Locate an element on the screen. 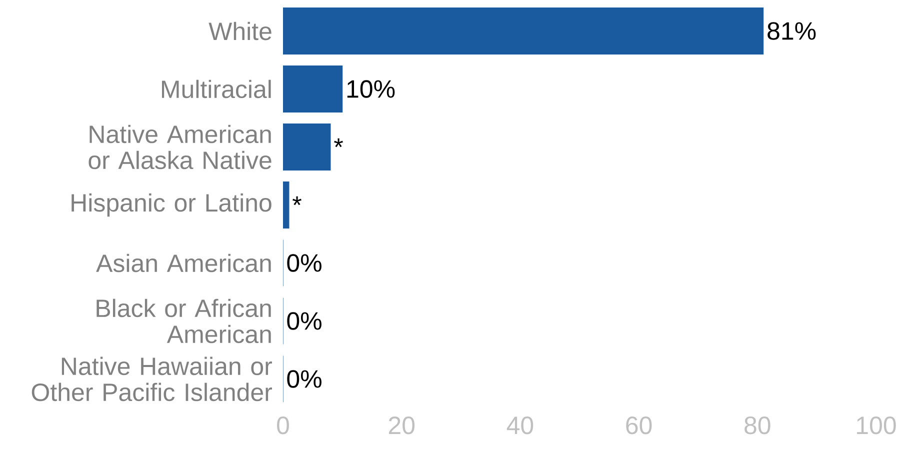 Image resolution: width=899 pixels, height=462 pixels. y-tick-label: Multiracial is located at coordinates (216, 89).